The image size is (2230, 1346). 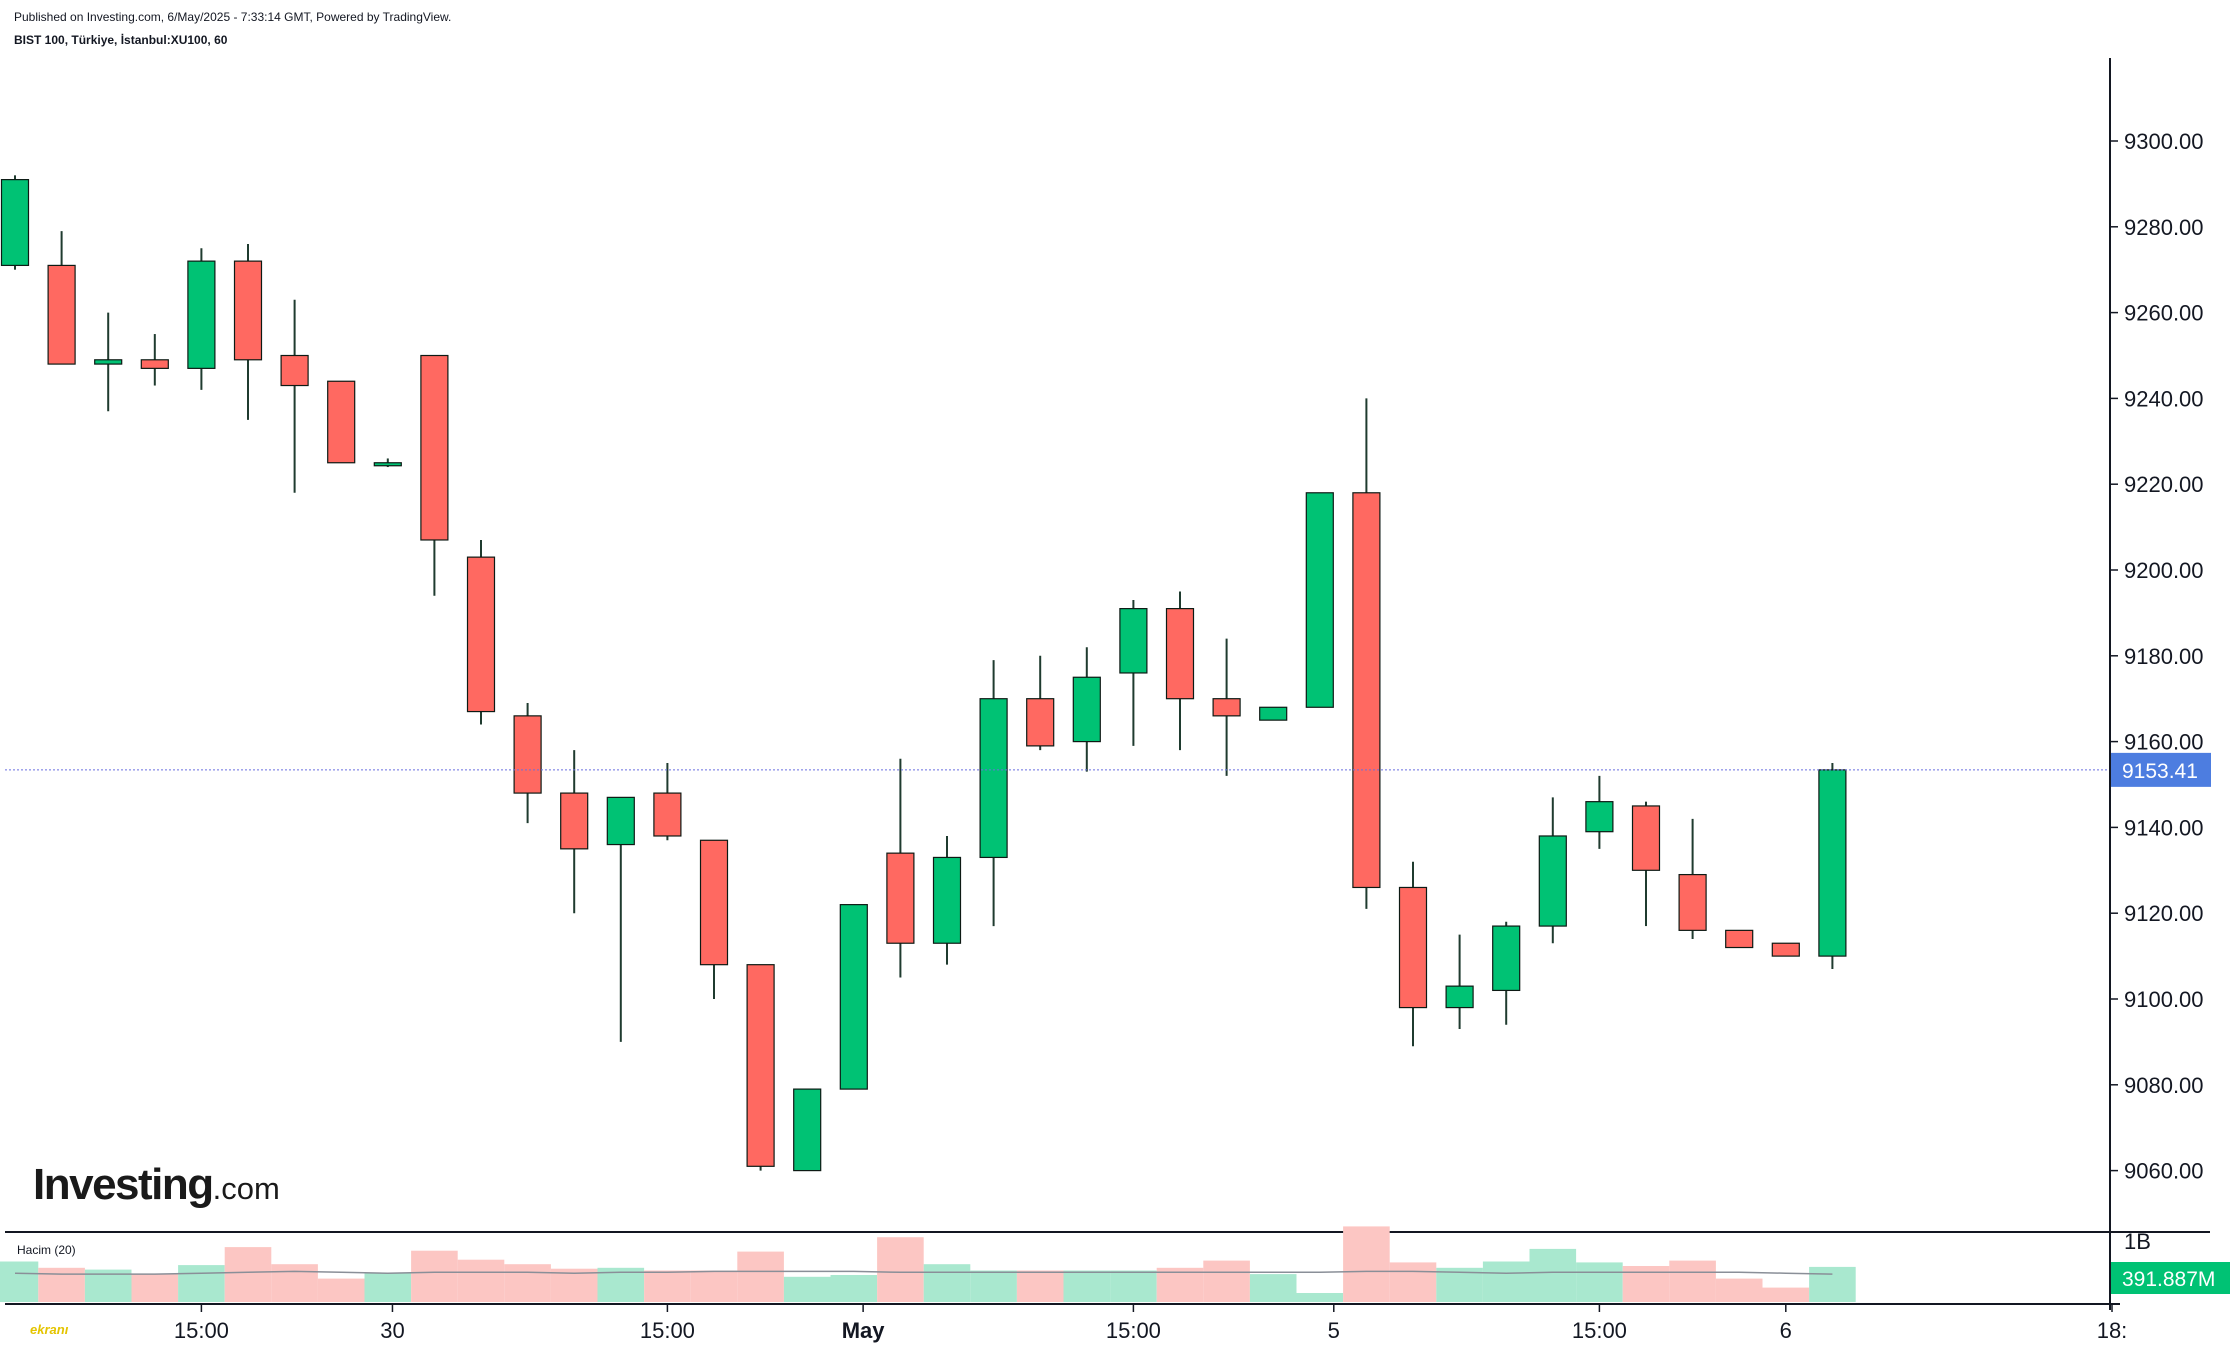 I want to click on last-price-value: 9153.41, so click(x=2160, y=771).